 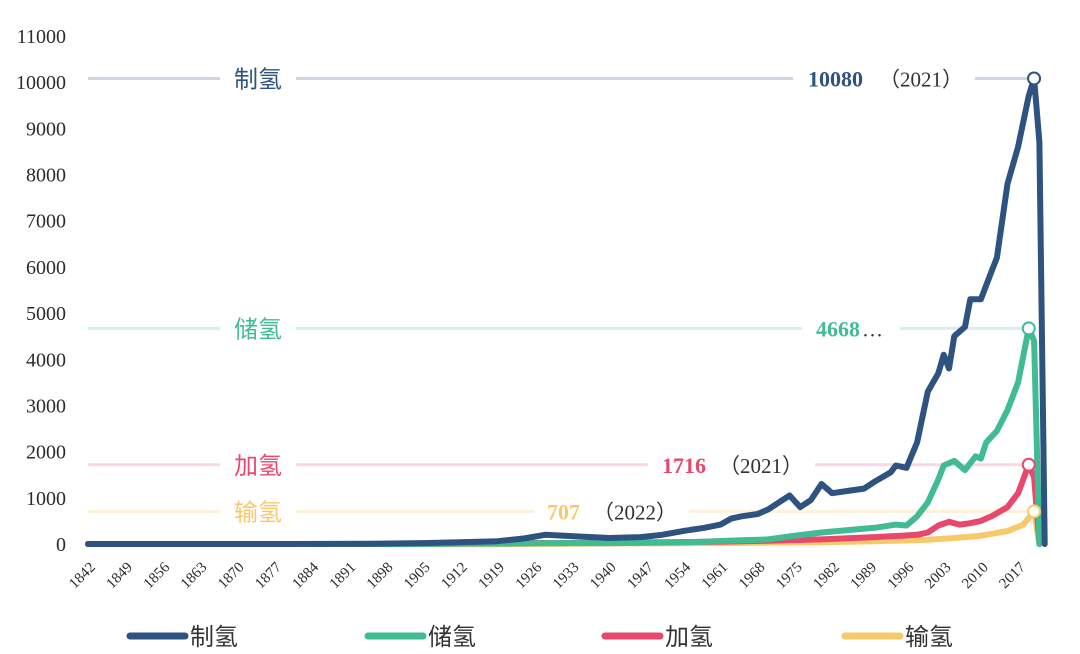 I want to click on series-inline-label: 输氢, so click(x=258, y=512).